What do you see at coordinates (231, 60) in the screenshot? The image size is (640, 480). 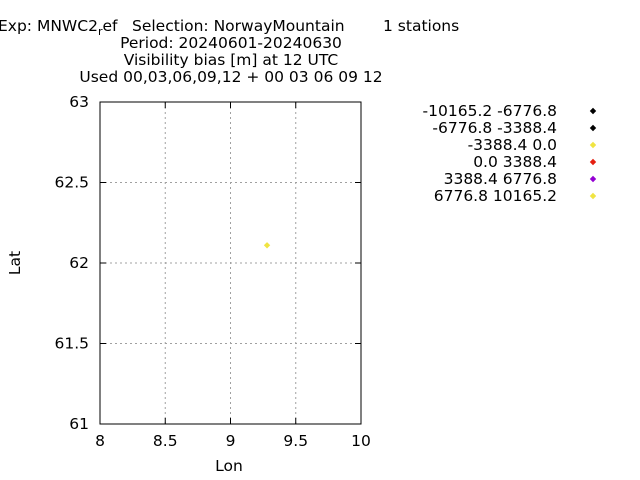 I see `chart-title: Visibility bias [m] at 12 UTC` at bounding box center [231, 60].